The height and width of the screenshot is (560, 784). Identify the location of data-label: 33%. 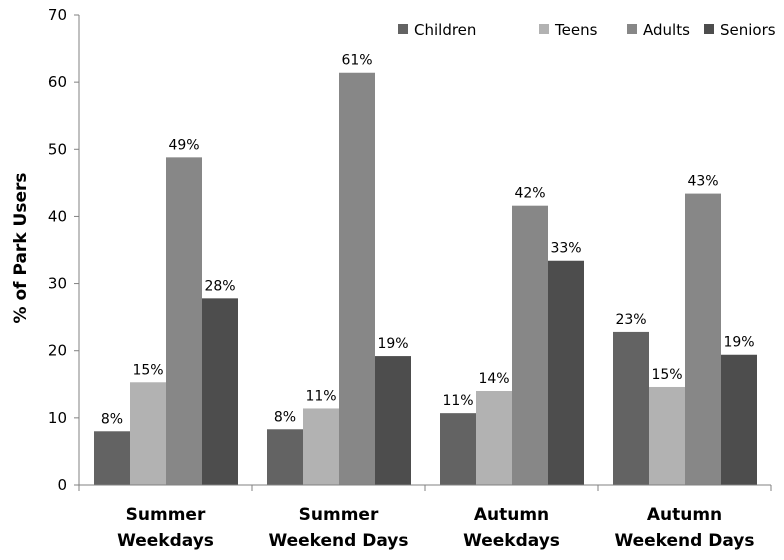
(565, 249).